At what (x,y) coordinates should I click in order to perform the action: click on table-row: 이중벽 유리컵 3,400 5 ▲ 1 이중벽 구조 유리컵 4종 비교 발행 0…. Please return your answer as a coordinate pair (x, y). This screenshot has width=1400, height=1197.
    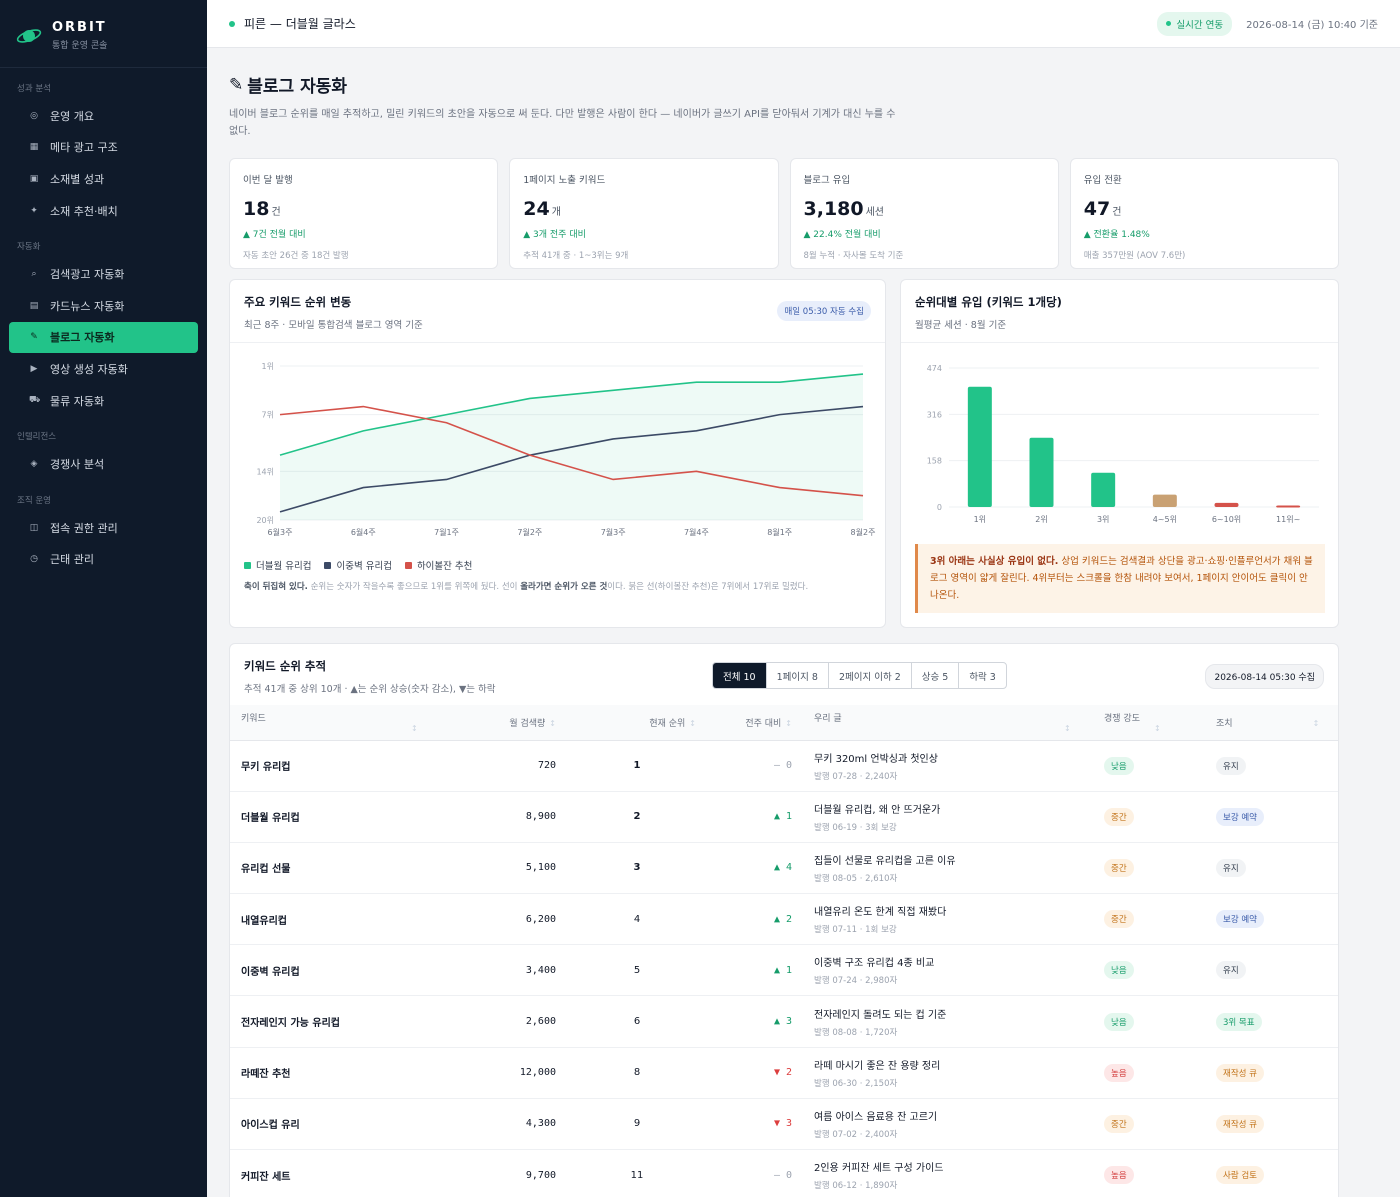
    Looking at the image, I should click on (784, 970).